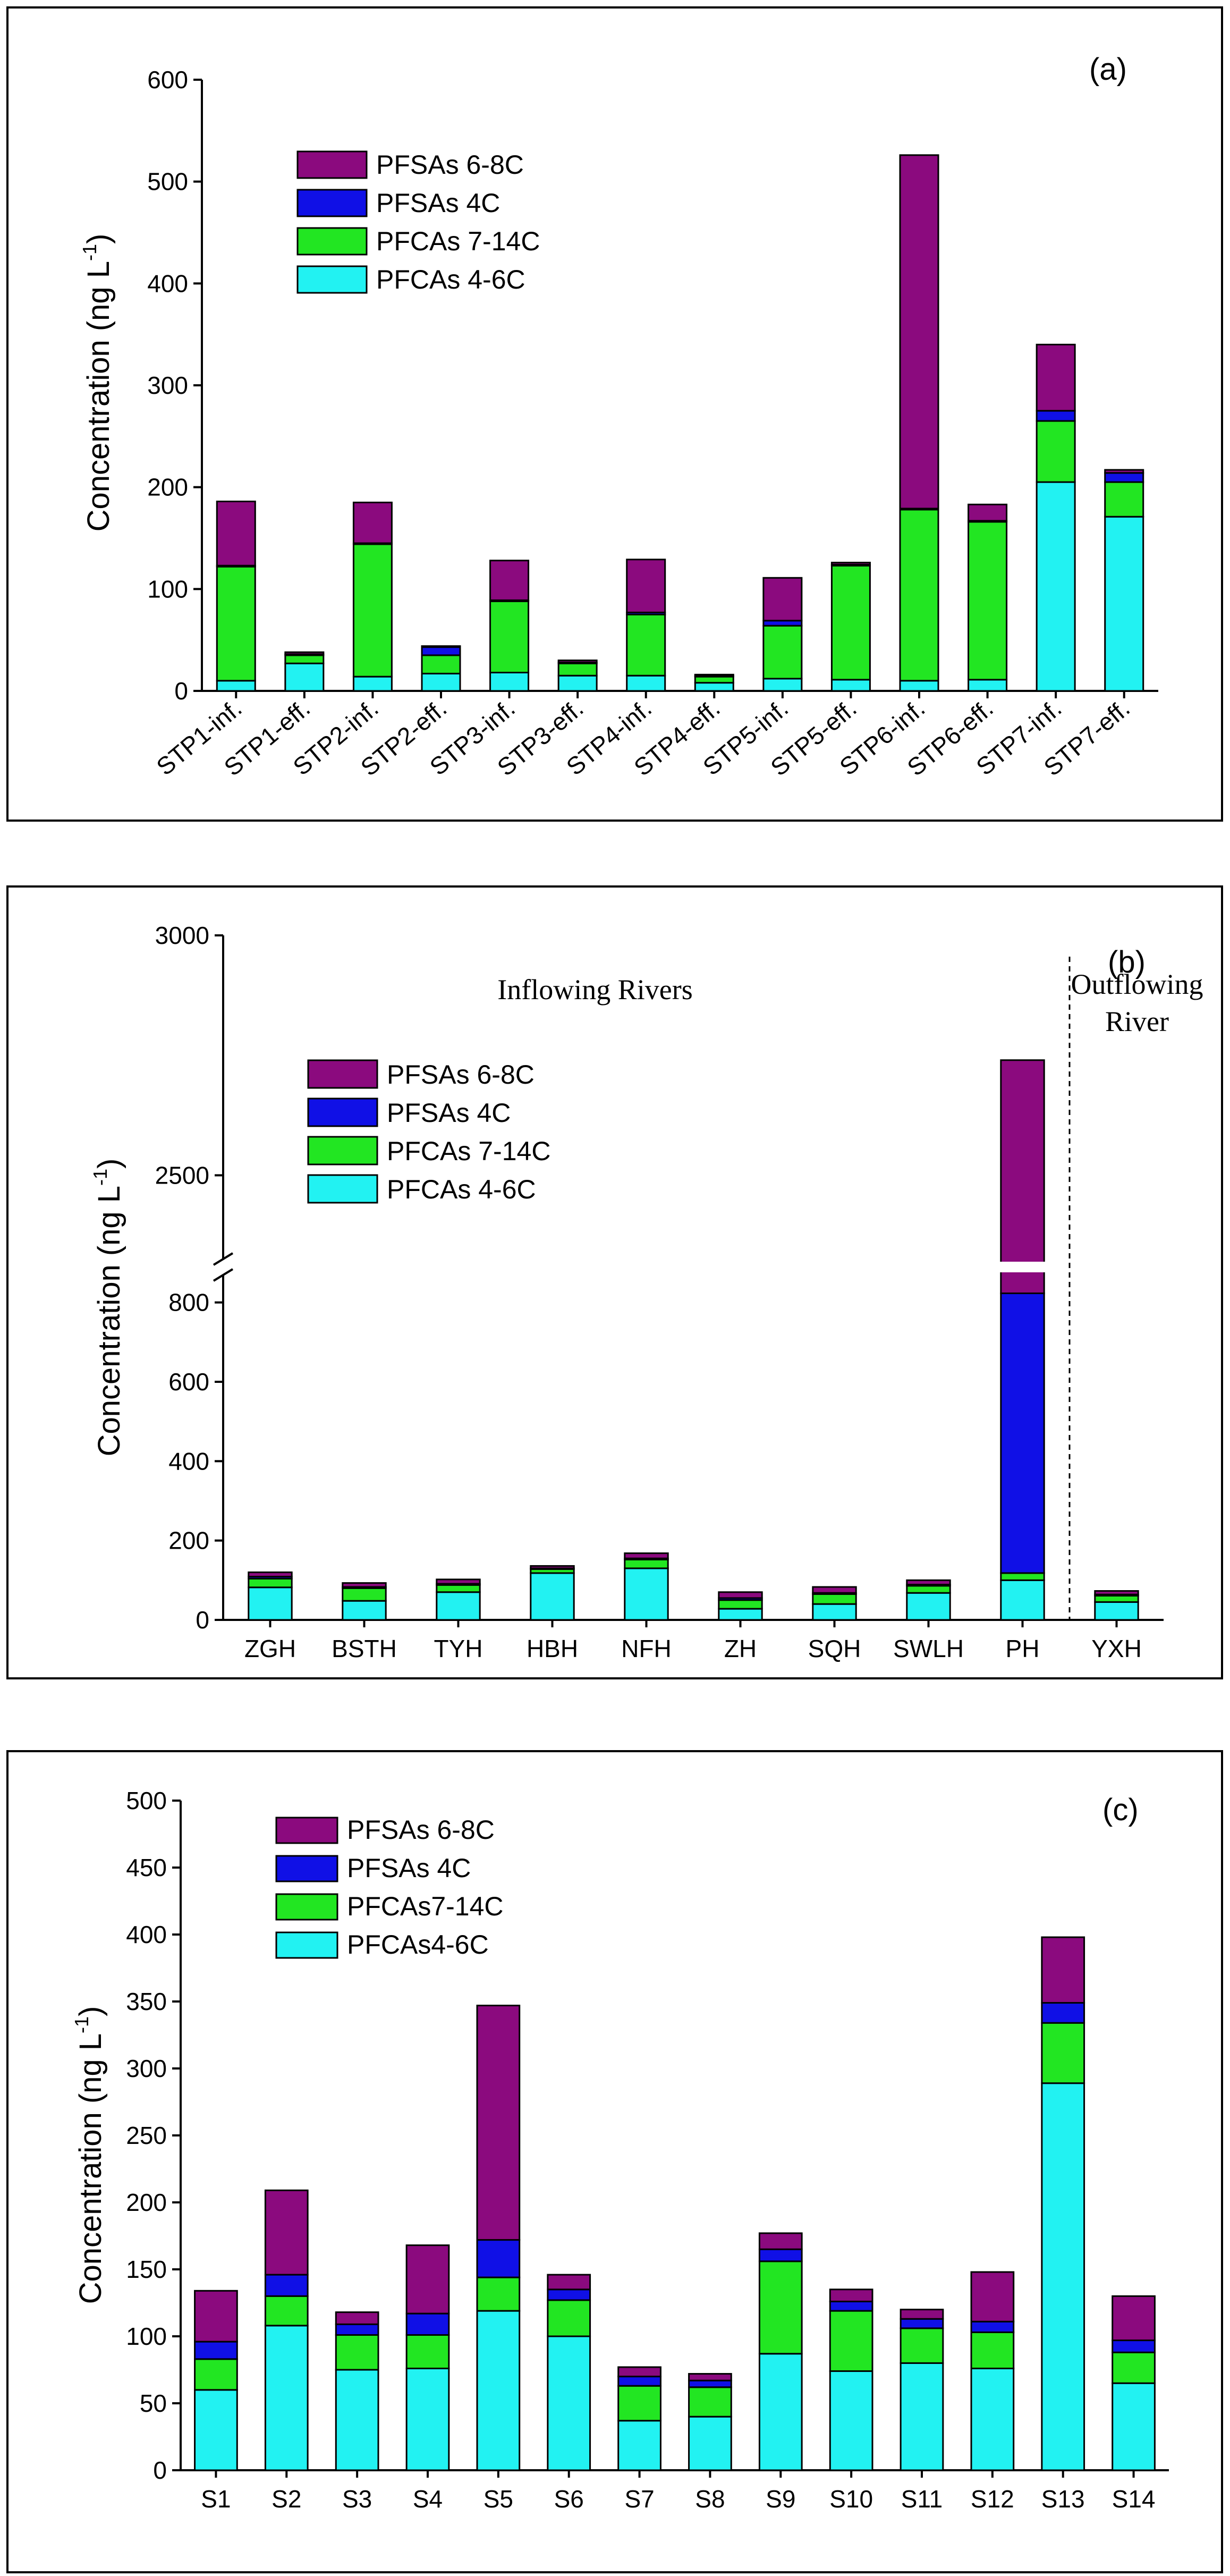 Image resolution: width=1230 pixels, height=2576 pixels. What do you see at coordinates (216, 2351) in the screenshot?
I see `c-bar-s1-pfsas-4c` at bounding box center [216, 2351].